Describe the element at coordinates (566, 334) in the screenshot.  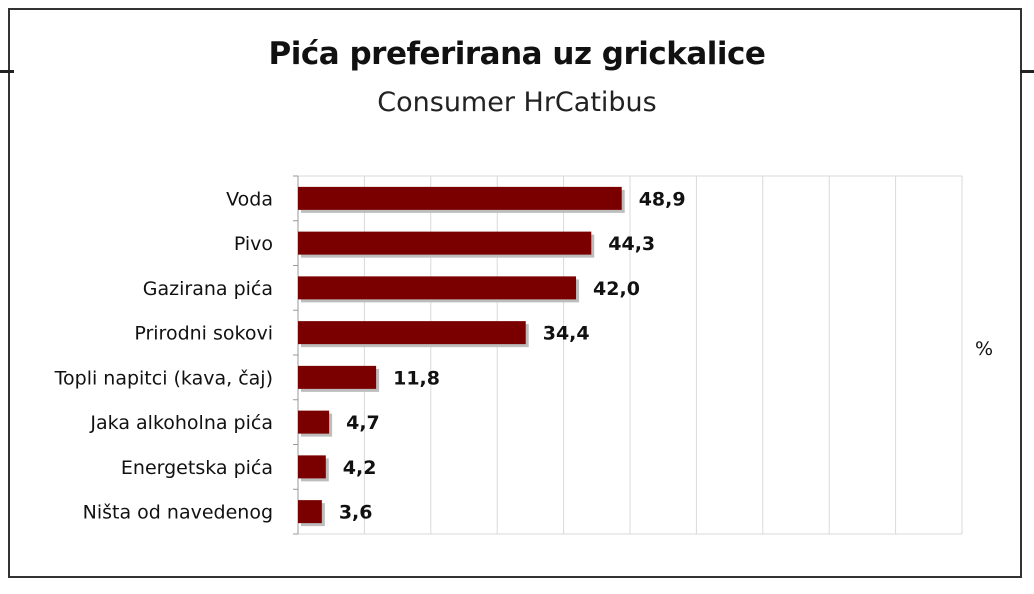
I see `value-label: 34,4` at that location.